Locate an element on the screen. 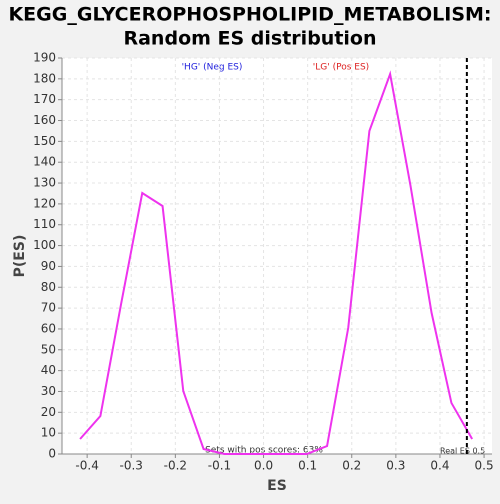 The height and width of the screenshot is (504, 500). x-tick-label: -0.3 is located at coordinates (131, 466).